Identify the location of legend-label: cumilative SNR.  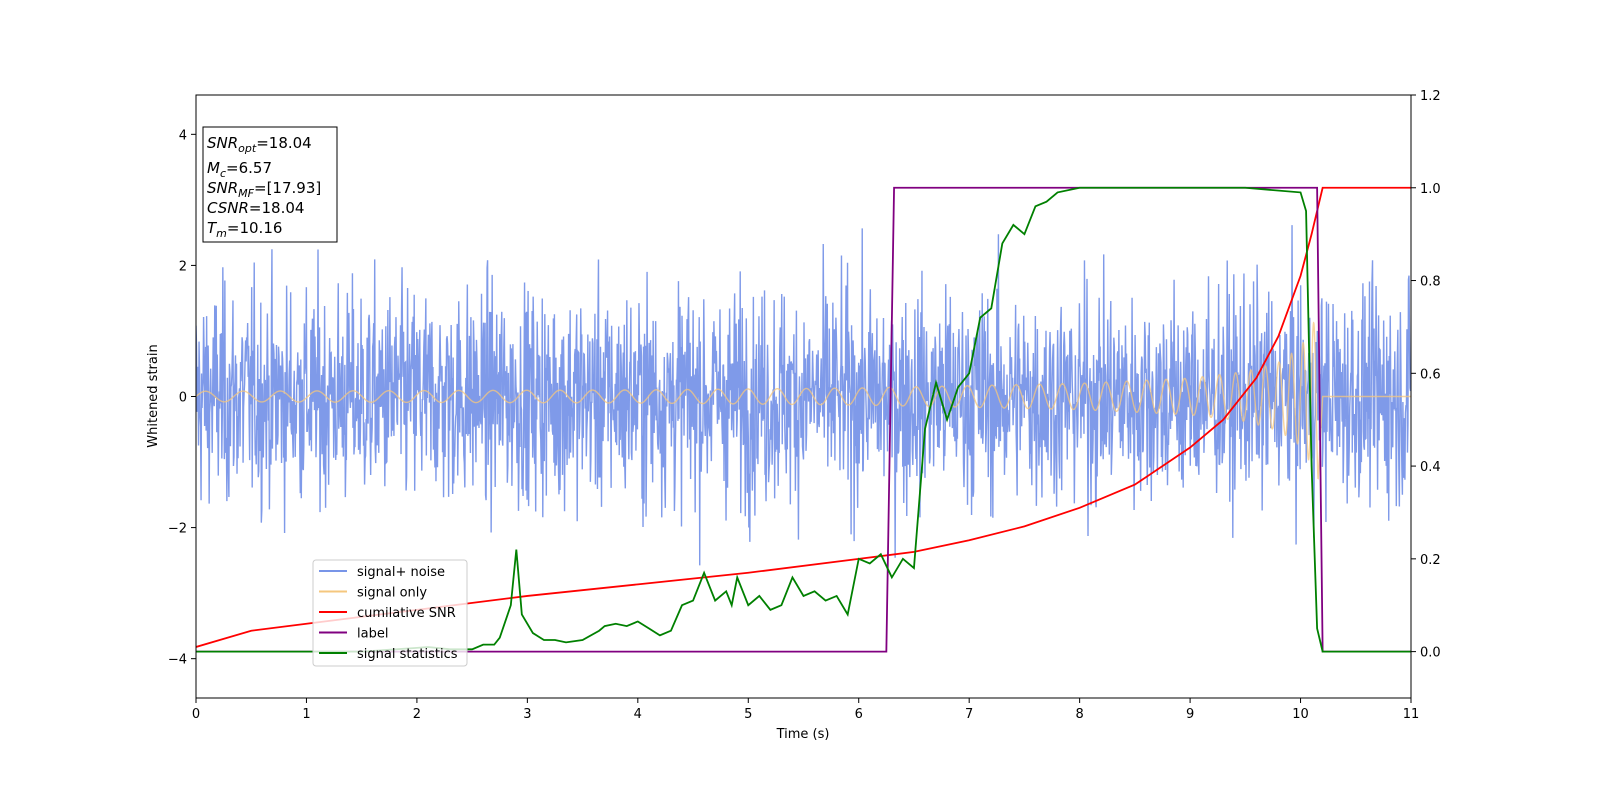
(406, 613).